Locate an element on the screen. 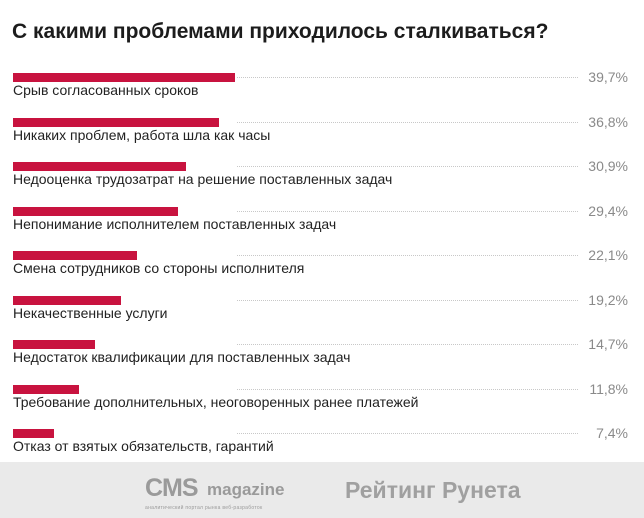 This screenshot has height=518, width=644. value-label: 7,4% is located at coordinates (612, 433).